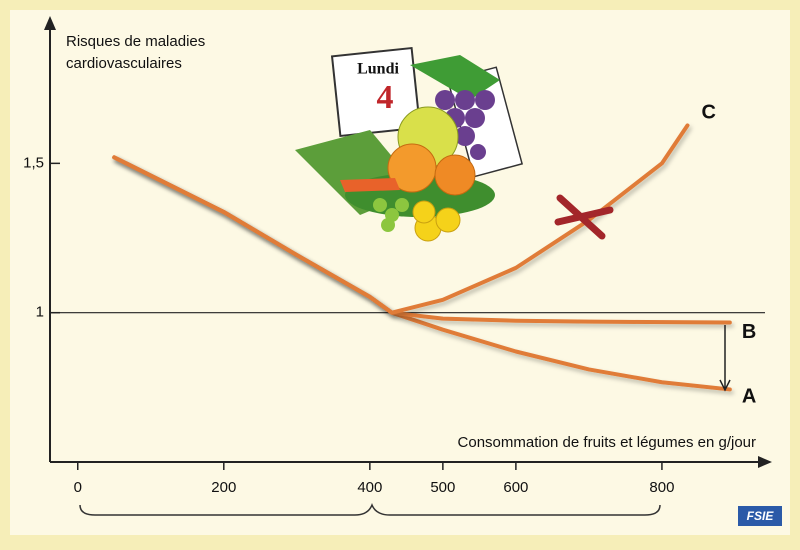  Describe the element at coordinates (78, 487) in the screenshot. I see `x-tick-label: 0` at that location.